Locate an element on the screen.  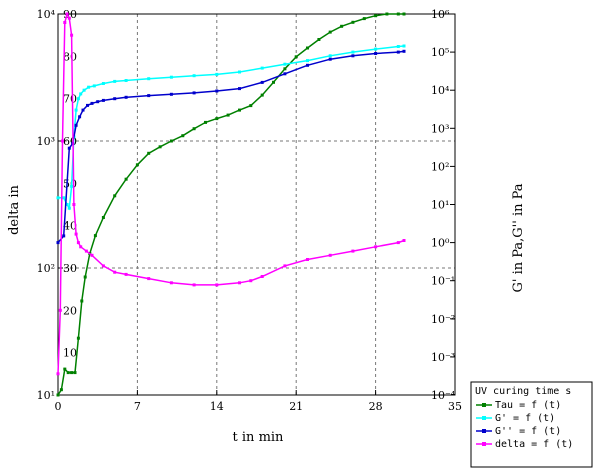
left-inner-tick-label: 20 is located at coordinates (70, 310).